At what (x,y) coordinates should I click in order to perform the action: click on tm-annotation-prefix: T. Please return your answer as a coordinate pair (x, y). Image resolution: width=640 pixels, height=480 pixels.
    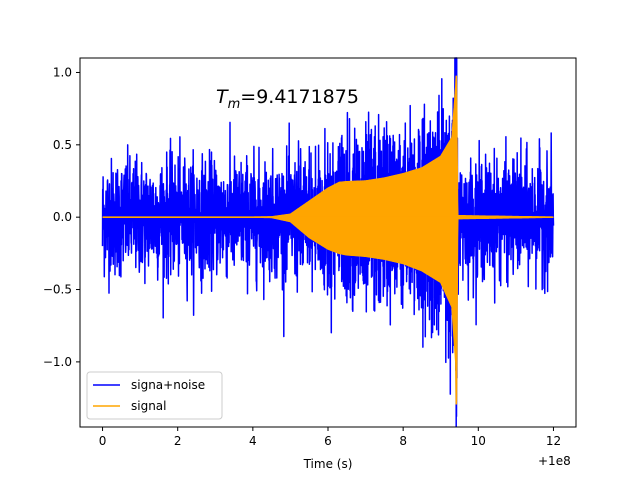
    Looking at the image, I should click on (222, 97).